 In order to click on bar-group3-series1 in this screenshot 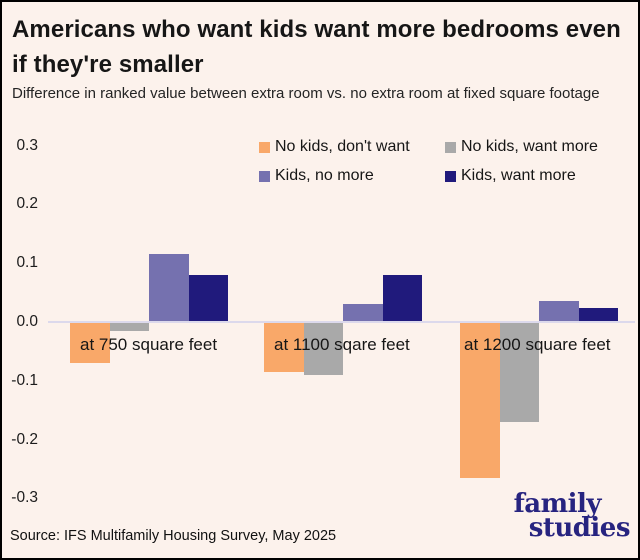, I will do `click(480, 400)`.